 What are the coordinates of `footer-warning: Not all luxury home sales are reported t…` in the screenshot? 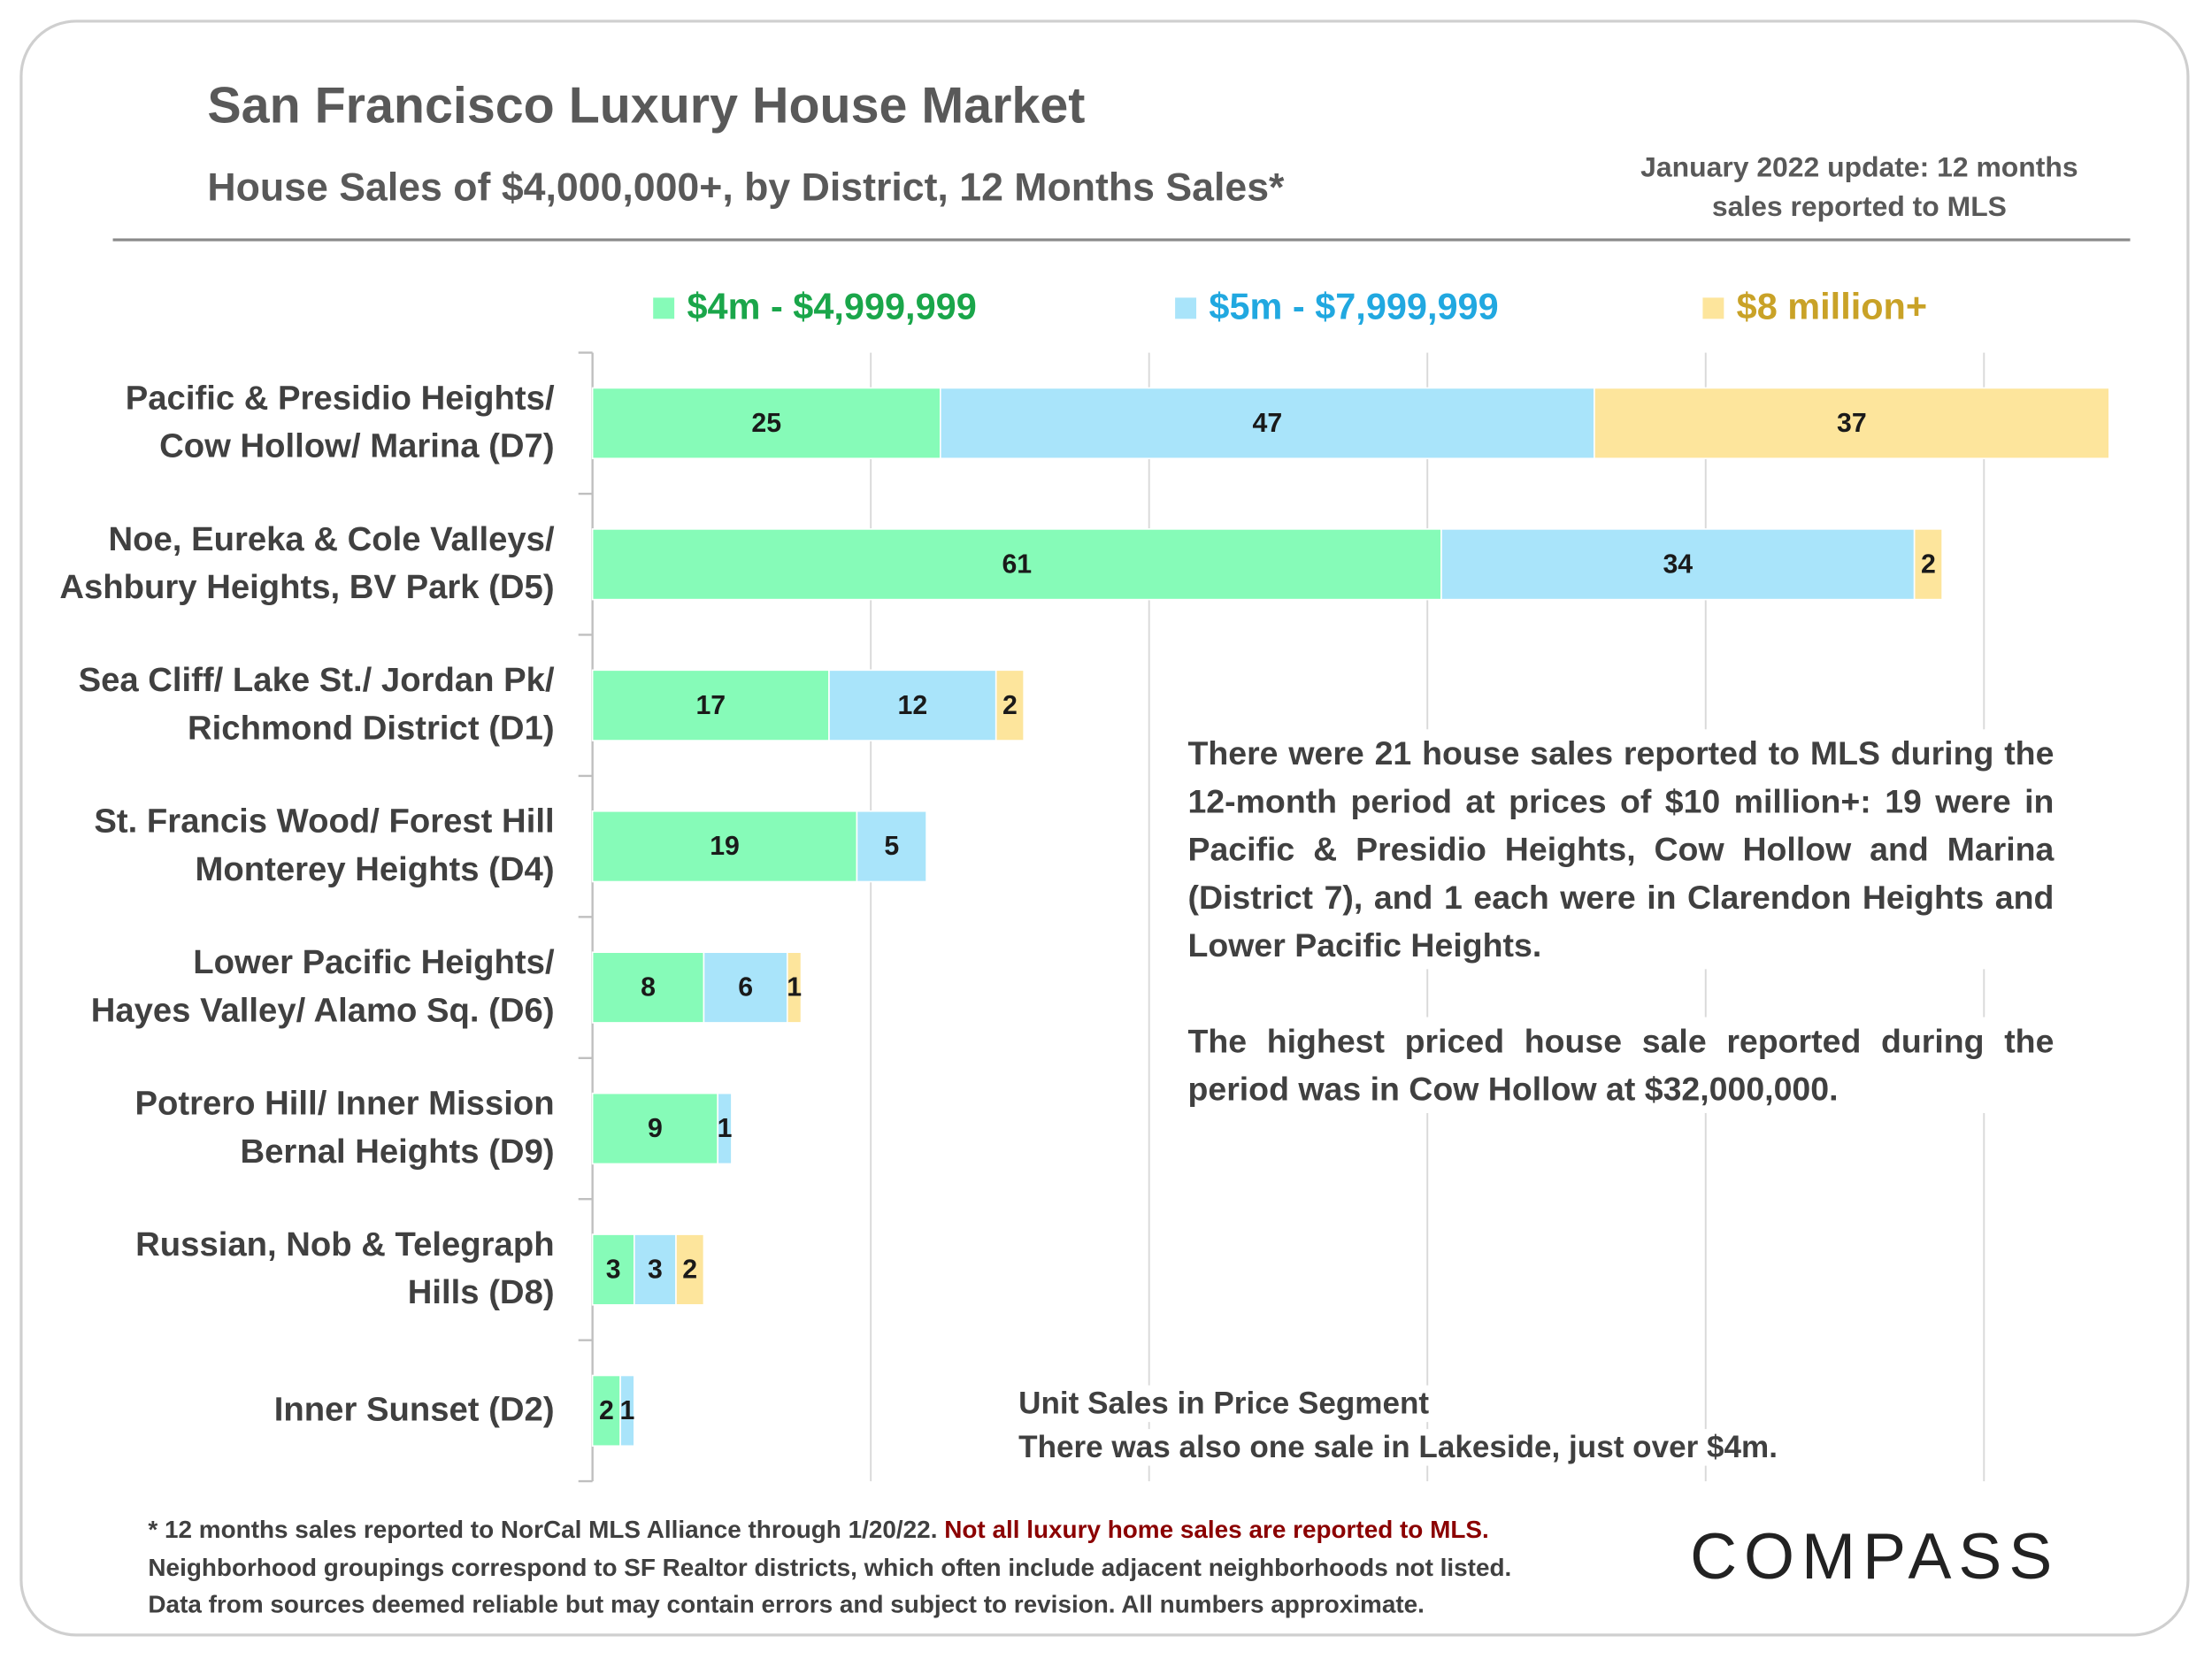 It's located at (1217, 1530).